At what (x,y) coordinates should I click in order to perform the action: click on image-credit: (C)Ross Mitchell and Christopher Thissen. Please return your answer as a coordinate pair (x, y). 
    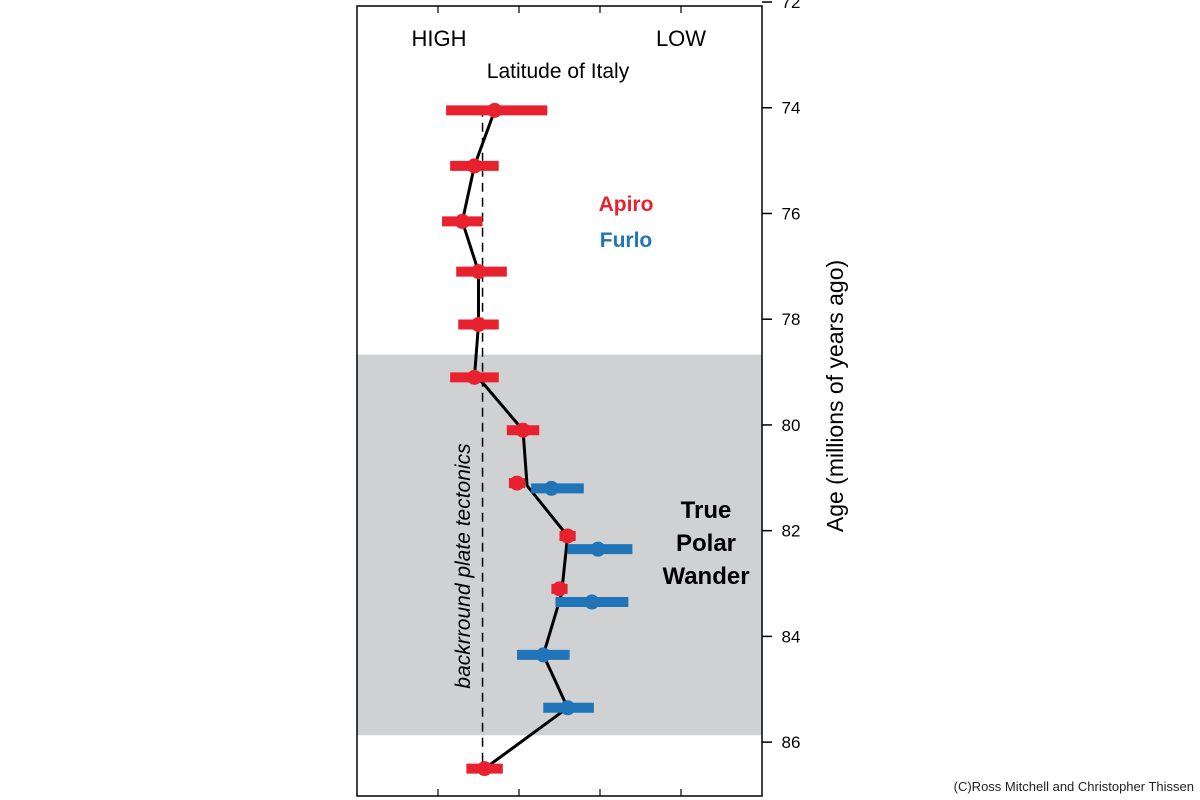
    Looking at the image, I should click on (1073, 786).